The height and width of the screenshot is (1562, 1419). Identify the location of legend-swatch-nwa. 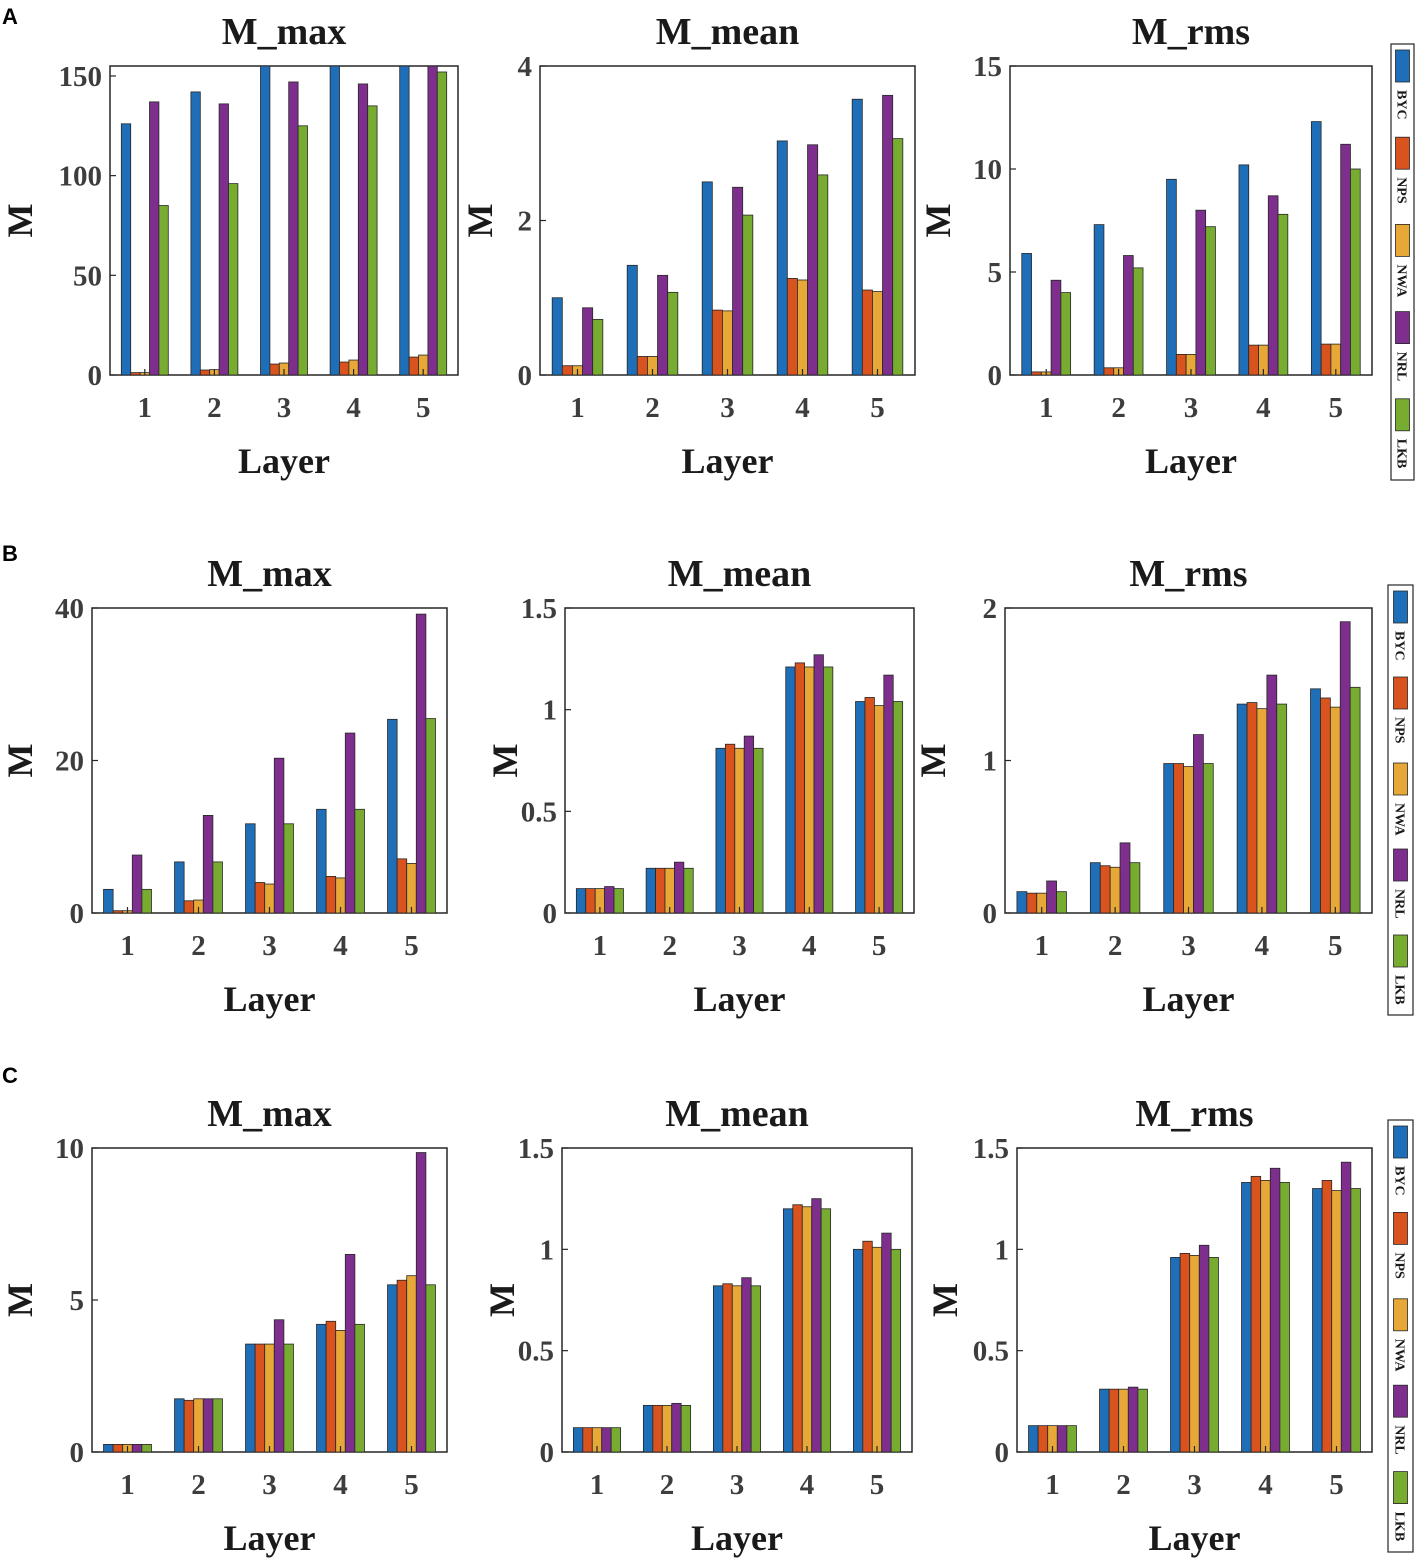
(1400, 779).